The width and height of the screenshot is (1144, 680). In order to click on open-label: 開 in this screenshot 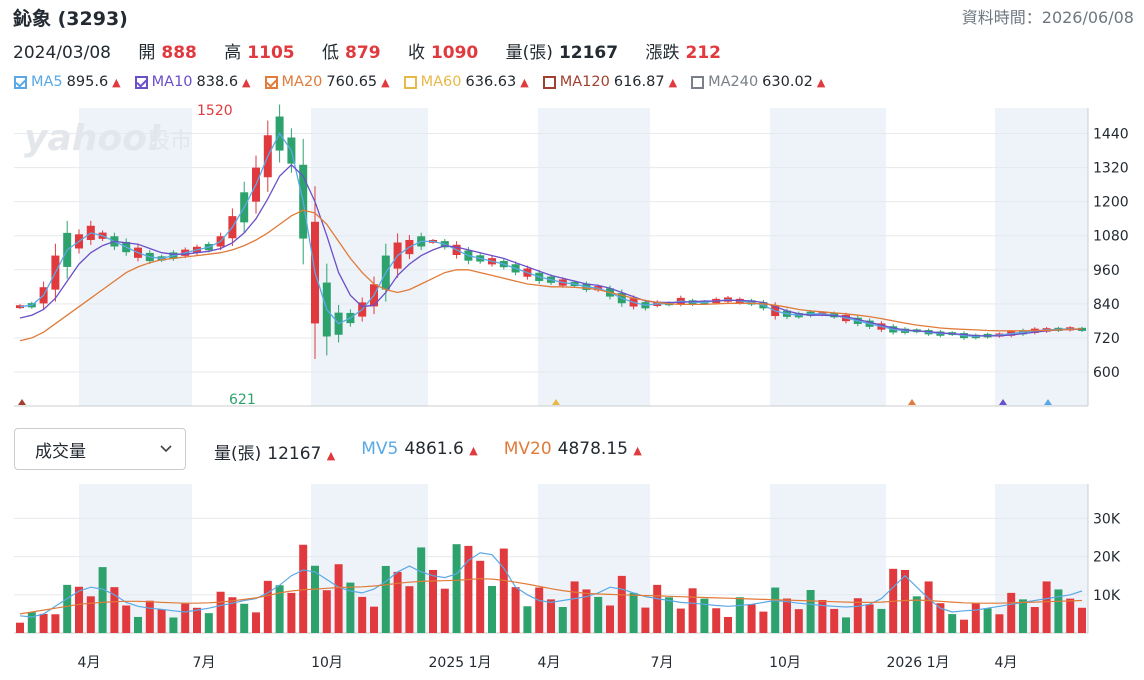, I will do `click(147, 53)`.